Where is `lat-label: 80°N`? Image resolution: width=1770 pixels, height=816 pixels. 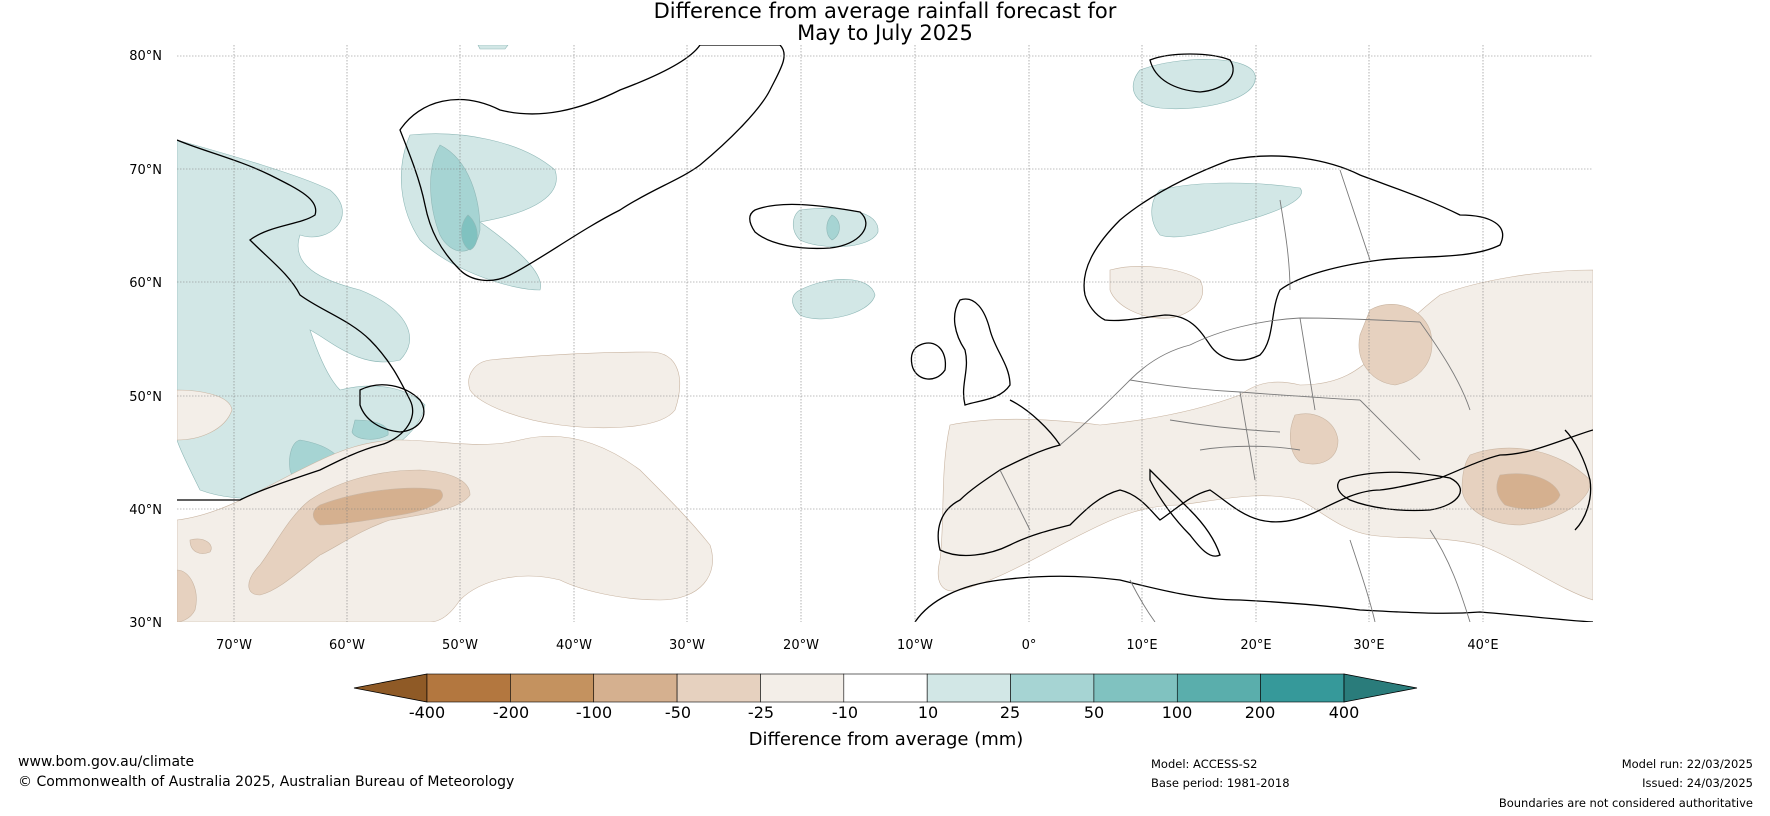
lat-label: 80°N is located at coordinates (145, 56).